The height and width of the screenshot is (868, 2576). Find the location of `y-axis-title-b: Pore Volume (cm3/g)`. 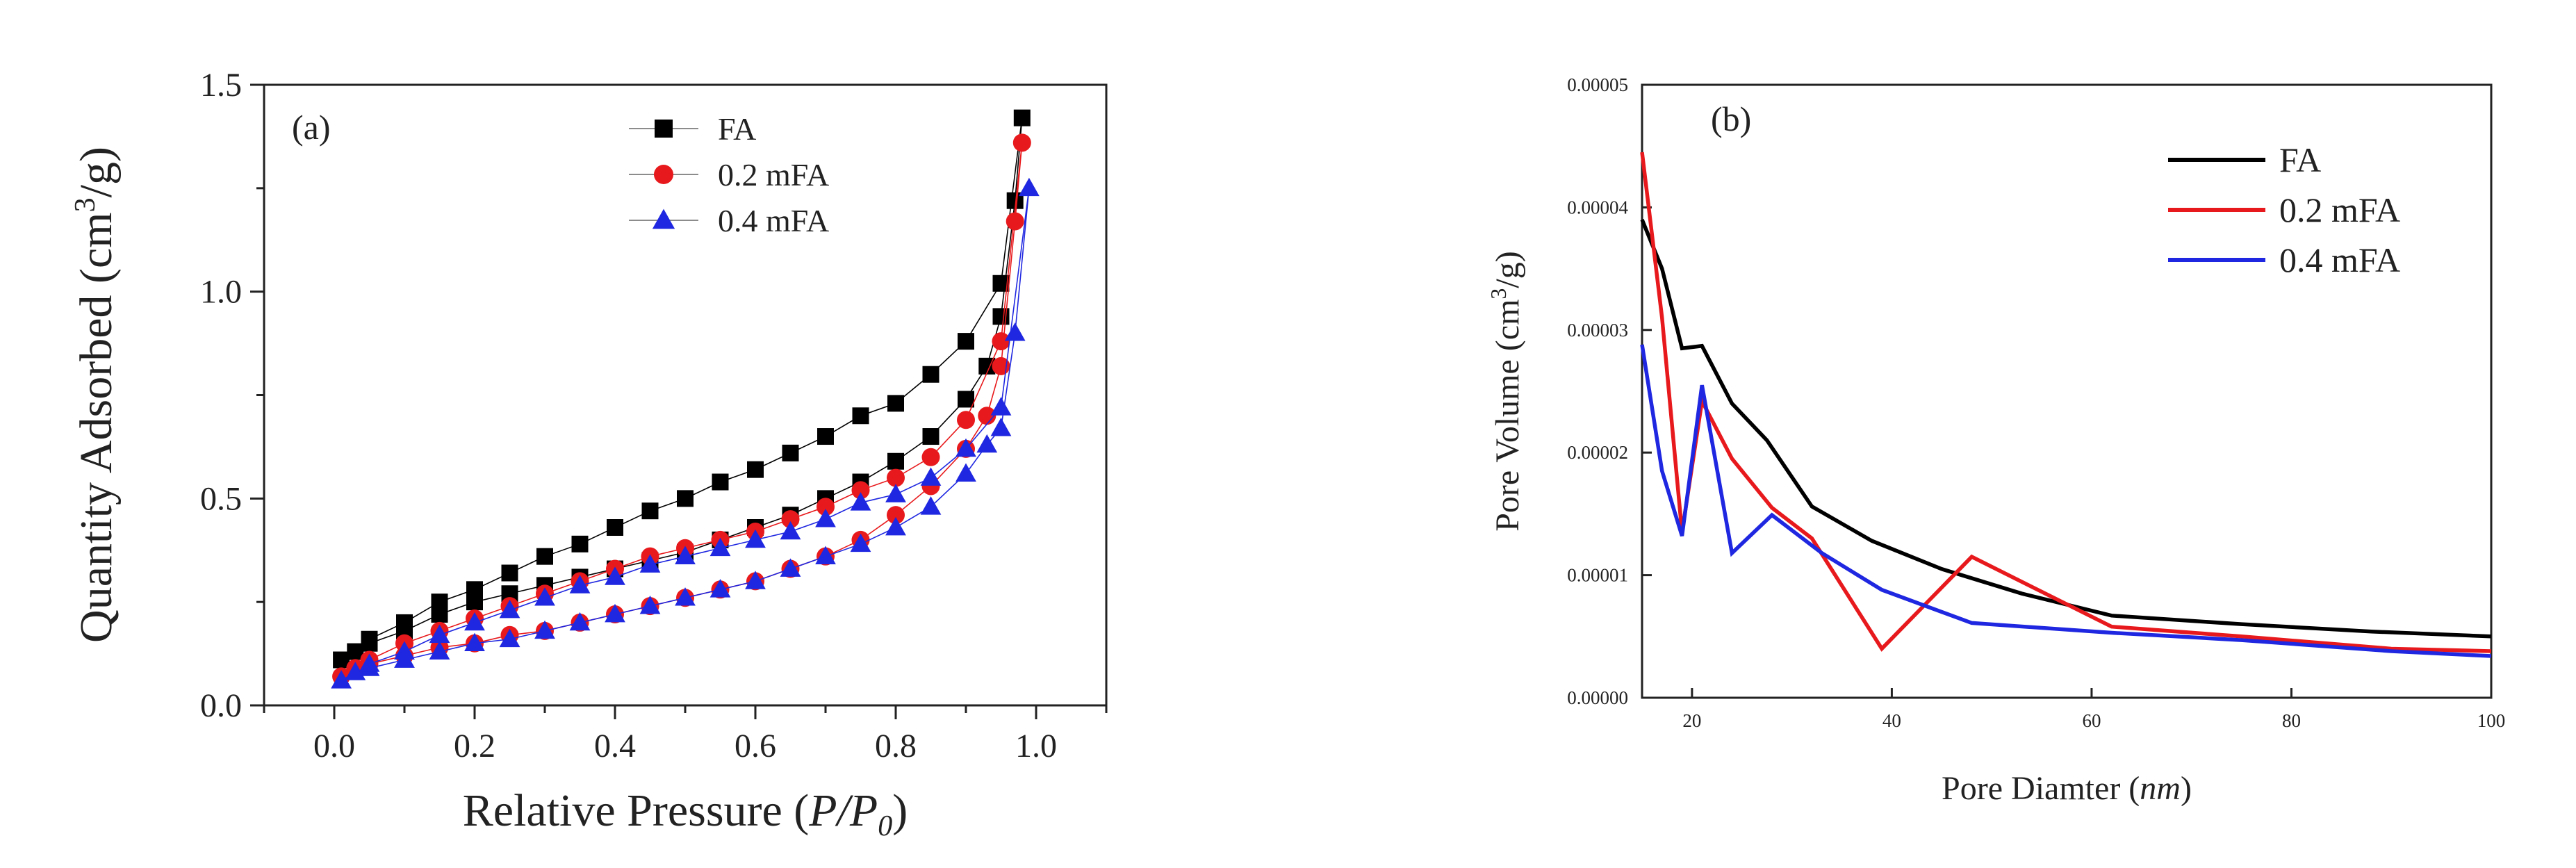

y-axis-title-b: Pore Volume (cm3/g) is located at coordinates (1506, 391).